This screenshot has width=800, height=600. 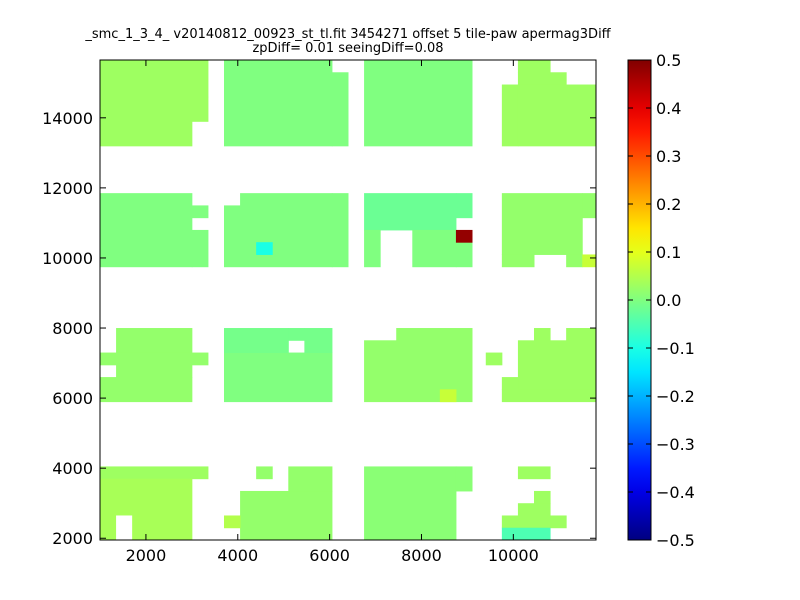 What do you see at coordinates (668, 156) in the screenshot?
I see `colorbar-tick-label: 0.3` at bounding box center [668, 156].